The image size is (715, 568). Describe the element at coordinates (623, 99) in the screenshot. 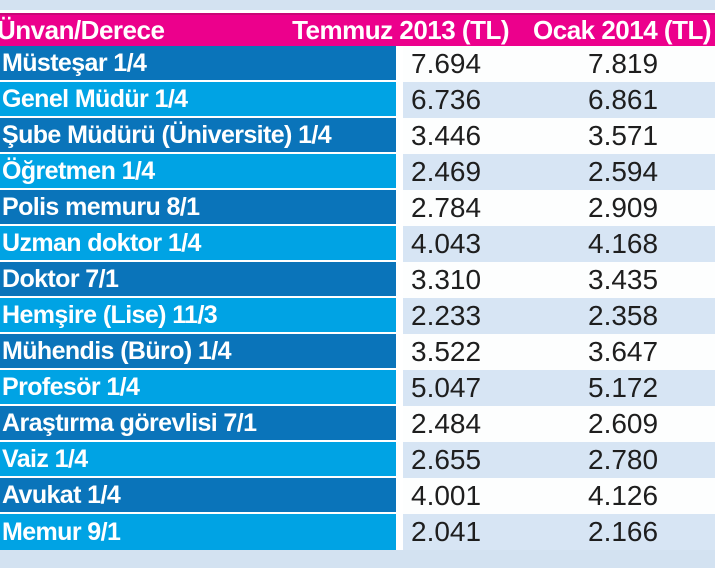

I see `ocak-2014-value: 6.861` at that location.